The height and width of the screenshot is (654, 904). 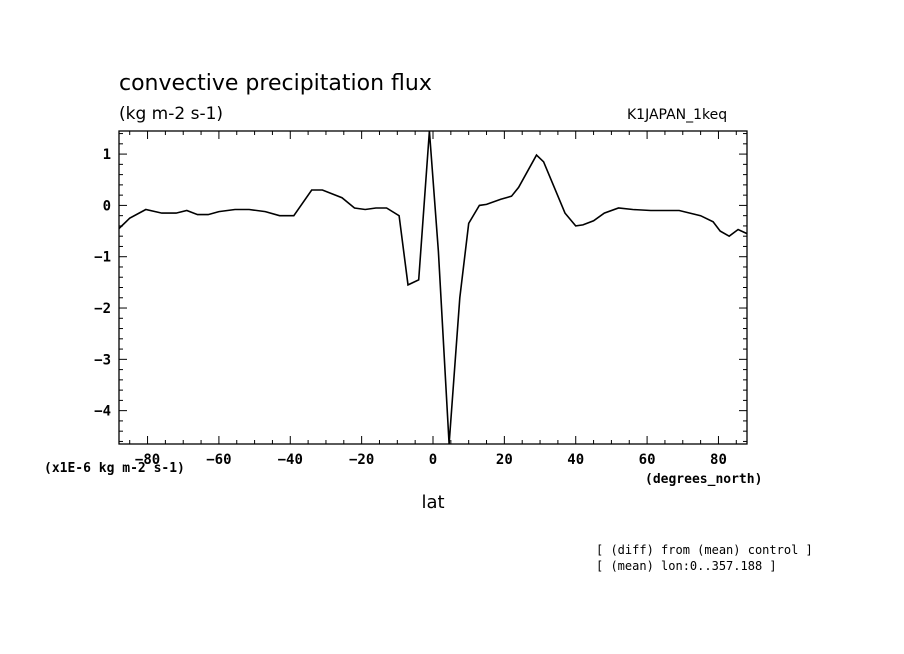 I want to click on footnote-diff: [ (diff) from (mean) control ], so click(x=704, y=550).